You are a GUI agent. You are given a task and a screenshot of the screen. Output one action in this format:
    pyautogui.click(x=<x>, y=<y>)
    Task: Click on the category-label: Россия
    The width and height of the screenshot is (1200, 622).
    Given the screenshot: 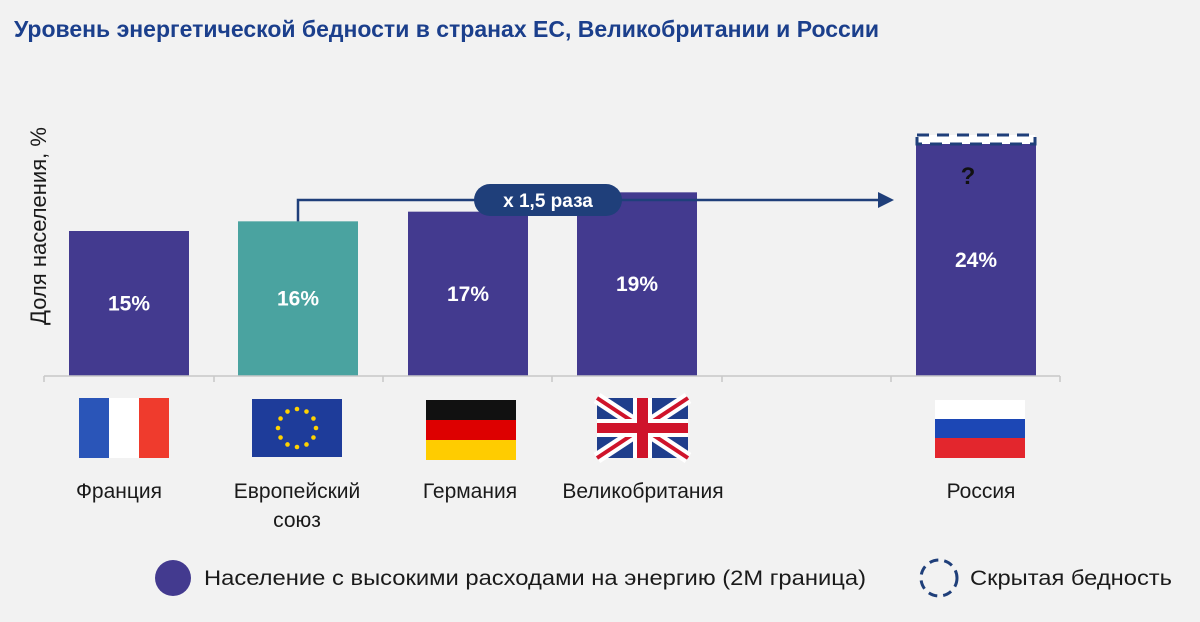 What is the action you would take?
    pyautogui.click(x=981, y=491)
    